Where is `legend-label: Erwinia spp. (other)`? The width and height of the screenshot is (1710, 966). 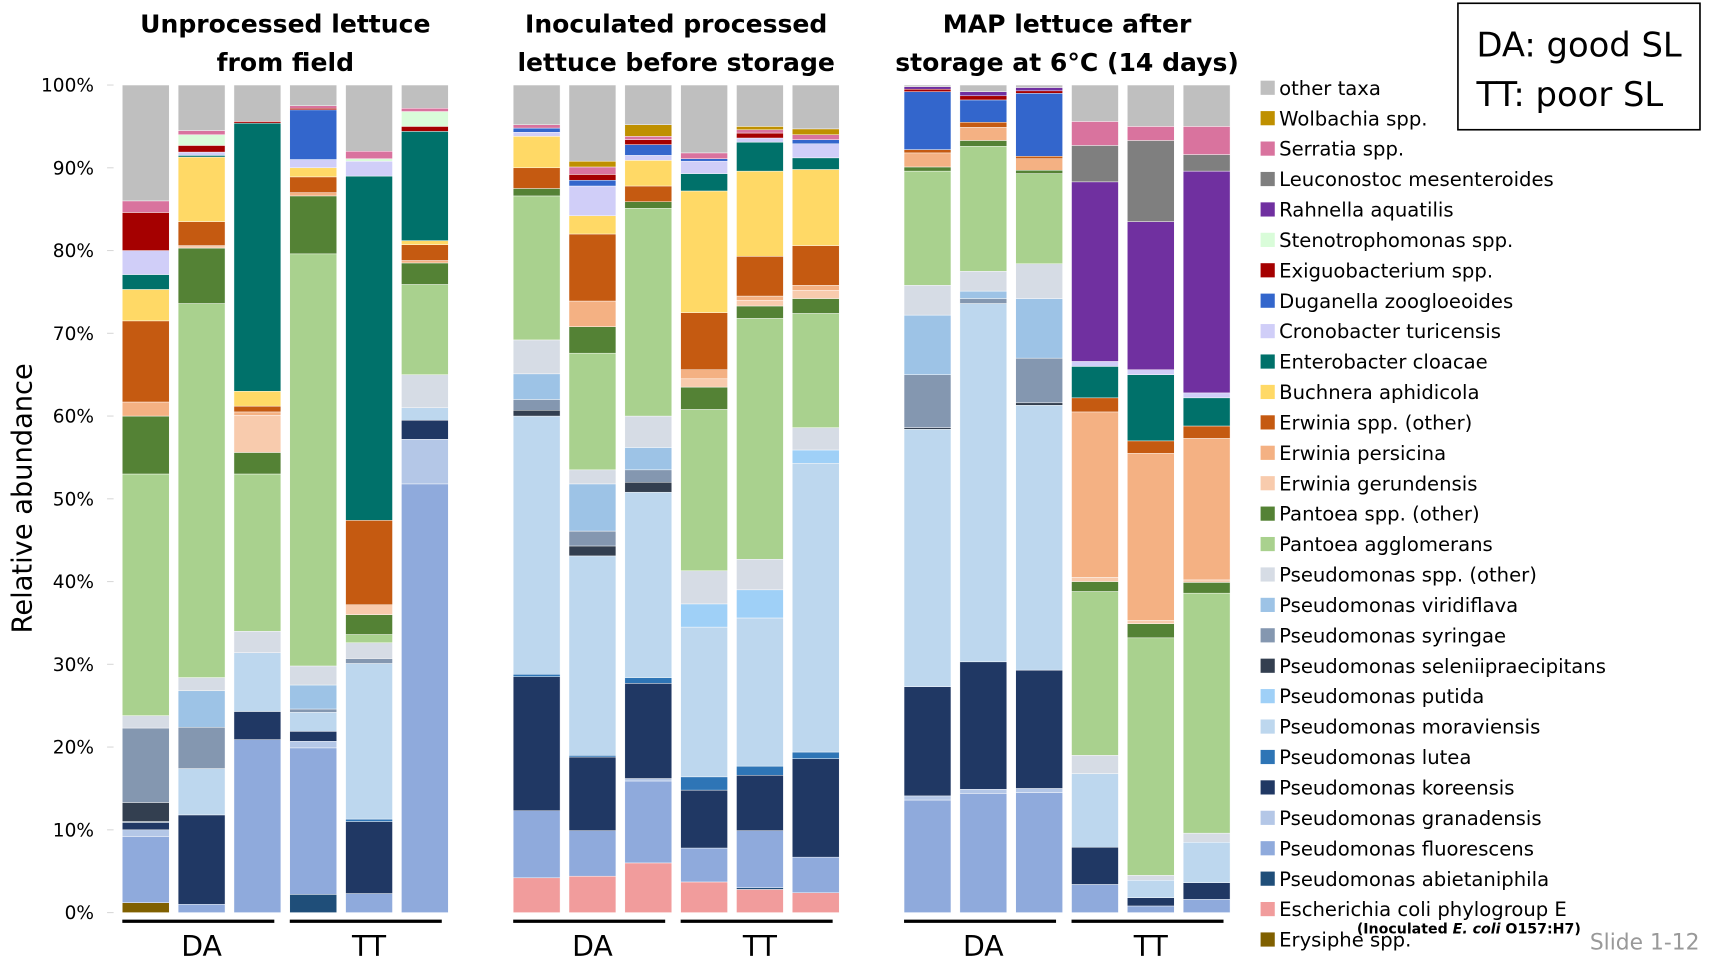 legend-label: Erwinia spp. (other) is located at coordinates (1375, 422).